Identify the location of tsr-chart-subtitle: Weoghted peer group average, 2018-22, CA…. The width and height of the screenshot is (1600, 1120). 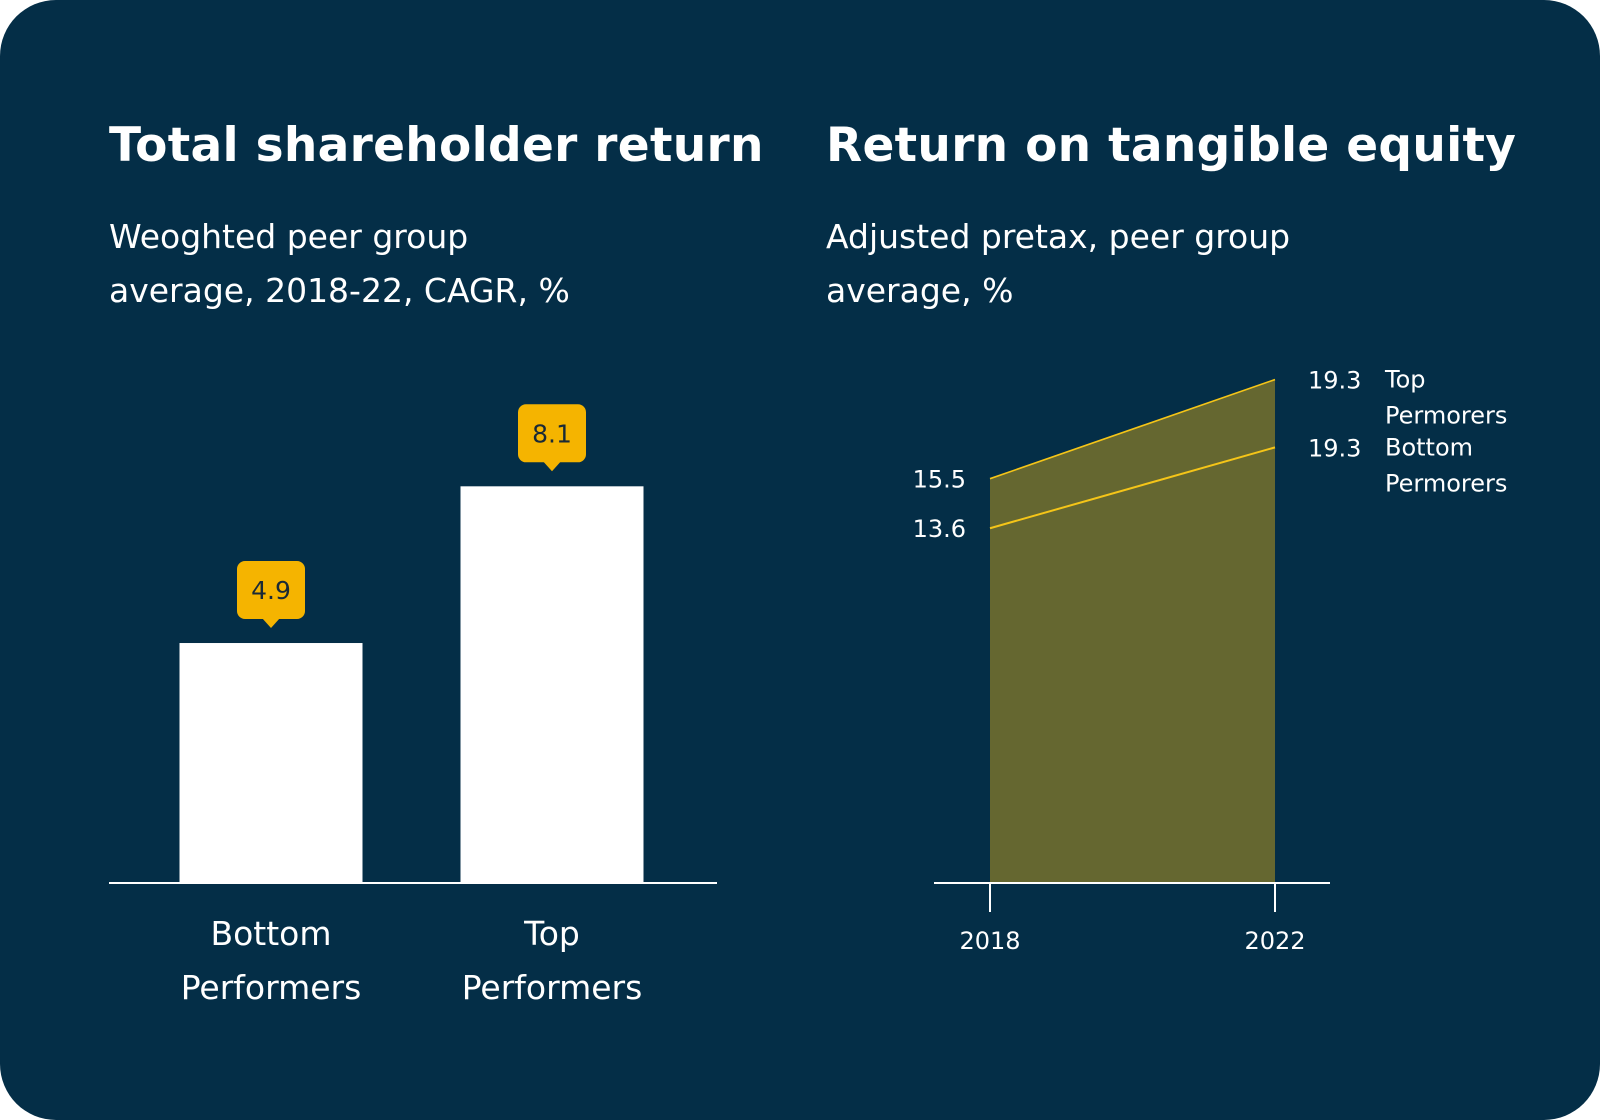
(339, 263).